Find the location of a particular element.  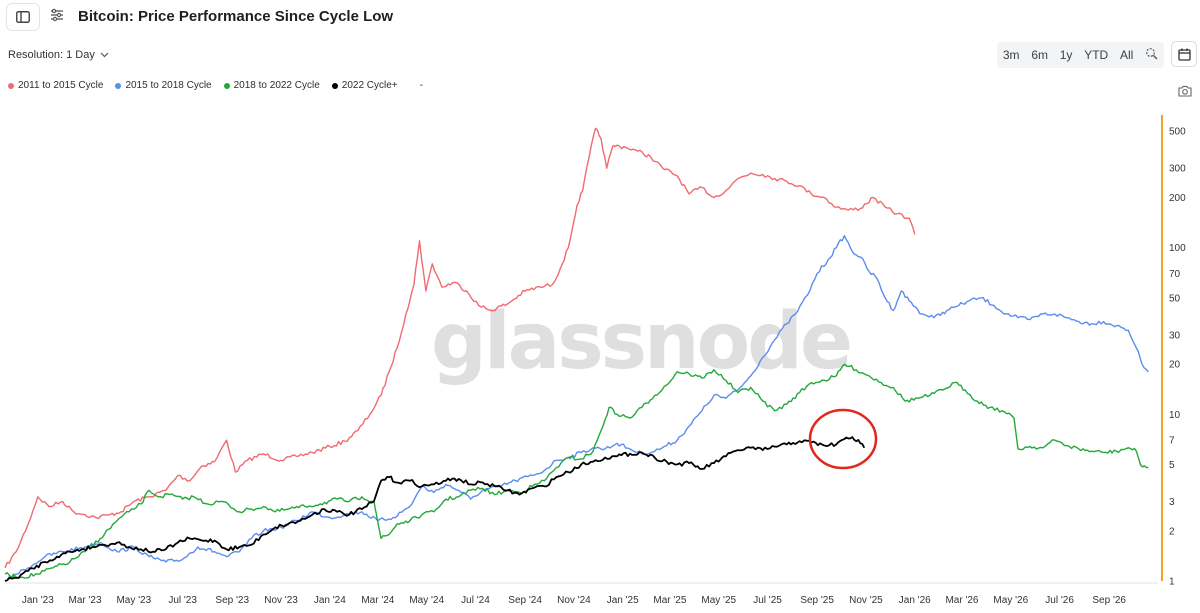

x-tick-label: Sep '26 is located at coordinates (1109, 600).